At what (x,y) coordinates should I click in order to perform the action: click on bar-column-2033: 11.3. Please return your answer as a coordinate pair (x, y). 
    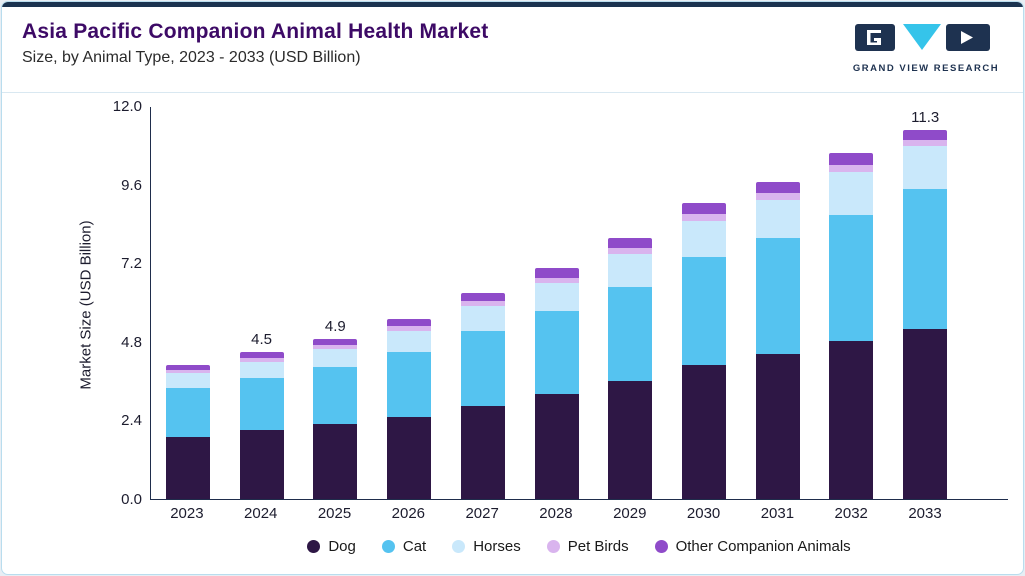
    Looking at the image, I should click on (925, 303).